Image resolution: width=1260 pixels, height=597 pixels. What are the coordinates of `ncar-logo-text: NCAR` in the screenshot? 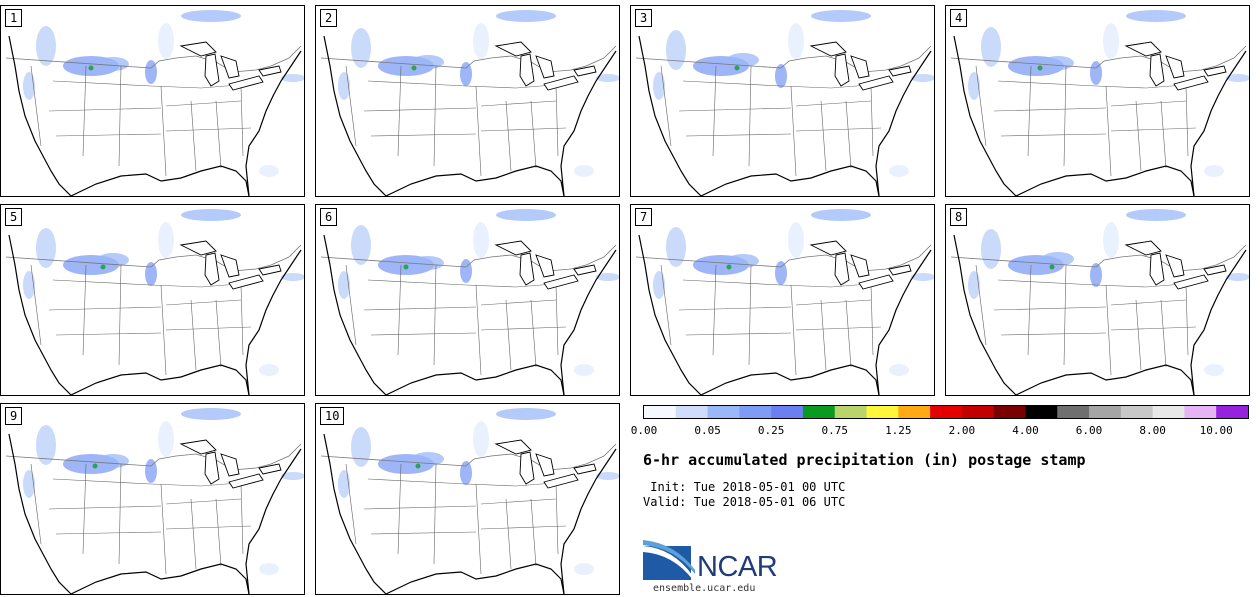 It's located at (737, 567).